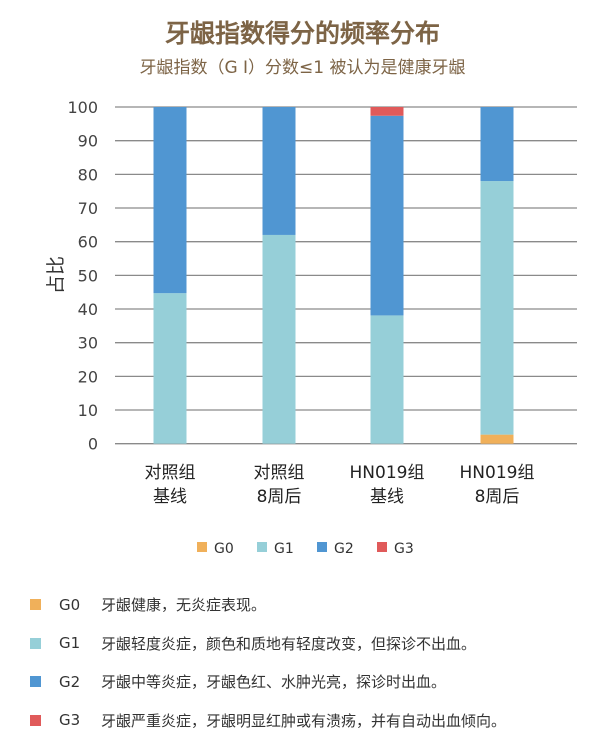  Describe the element at coordinates (70, 720) in the screenshot. I see `grade-code: G3` at that location.